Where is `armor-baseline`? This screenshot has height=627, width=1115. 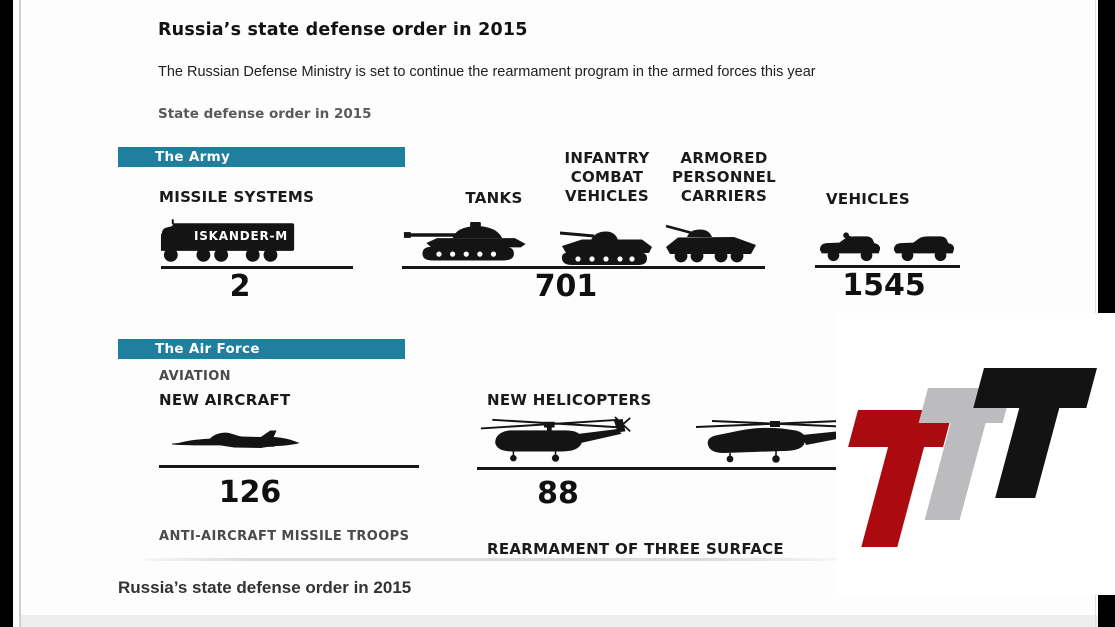 armor-baseline is located at coordinates (583, 267).